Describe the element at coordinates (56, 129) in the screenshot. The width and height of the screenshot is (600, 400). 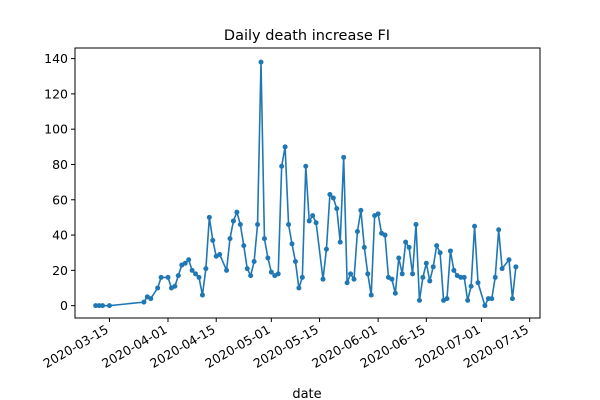
I see `y-tick-label: 100` at that location.